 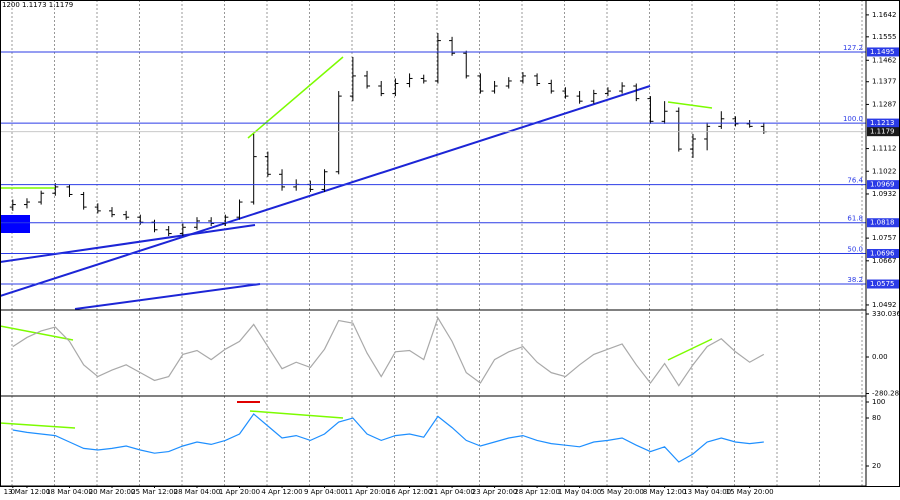 I want to click on x-tick-label: 21 Apr 04:00, so click(x=452, y=492).